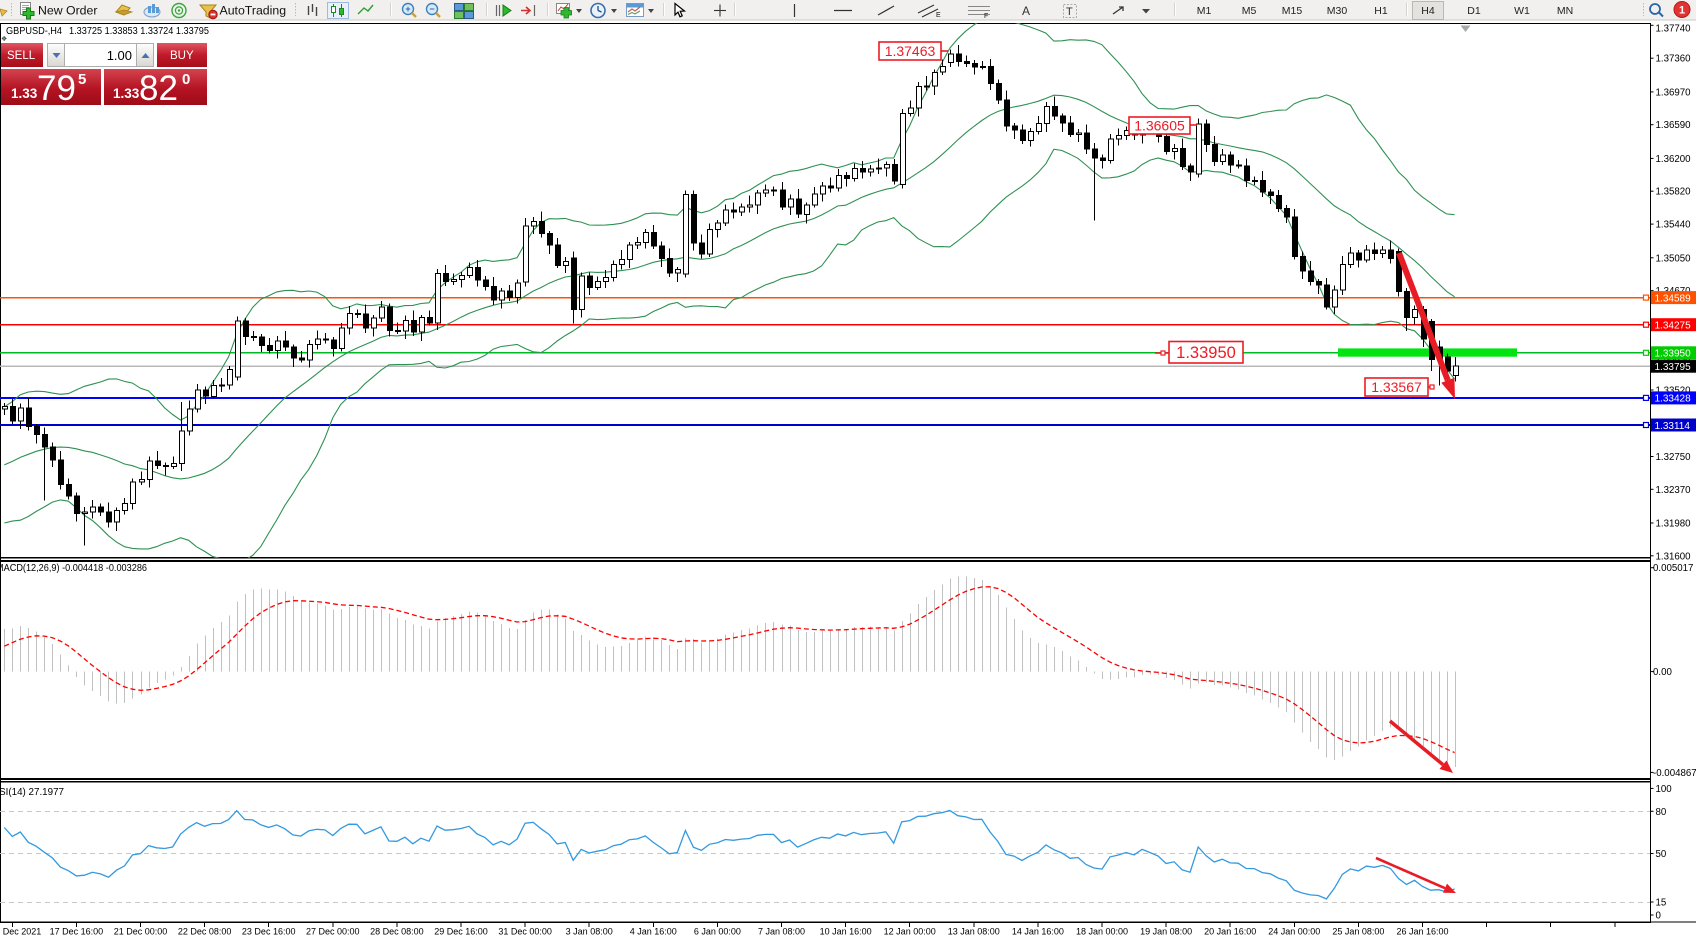 This screenshot has width=1696, height=943. Describe the element at coordinates (1294, 932) in the screenshot. I see `svg-text: 24 Jan 00:00` at that location.